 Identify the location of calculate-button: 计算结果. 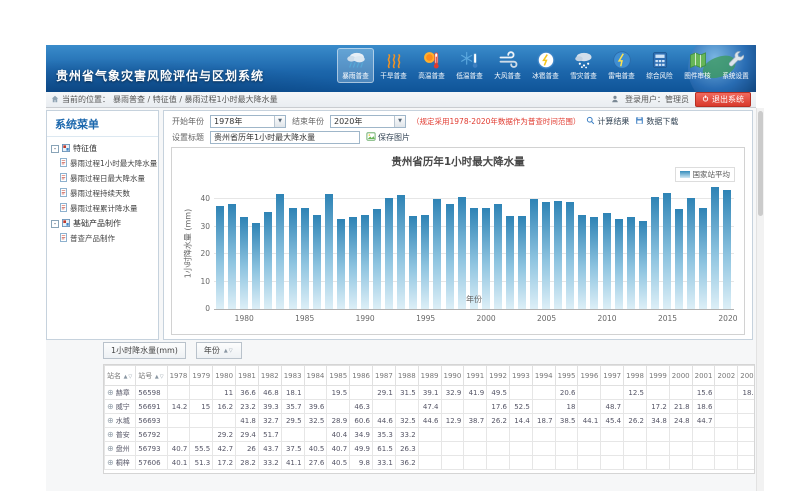
(607, 121).